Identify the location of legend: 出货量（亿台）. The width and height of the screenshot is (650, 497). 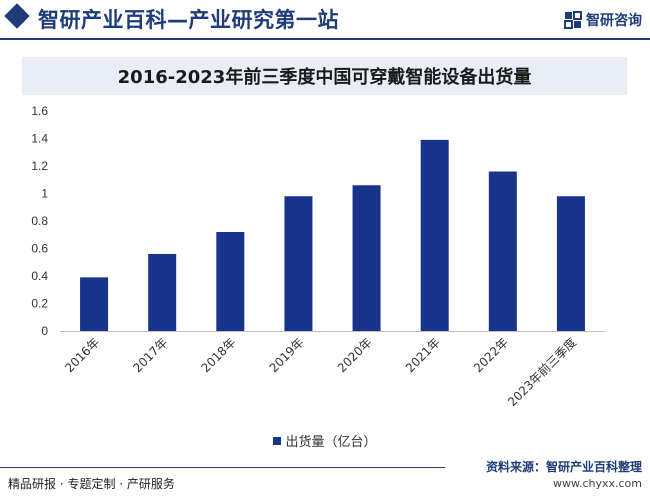
(325, 440).